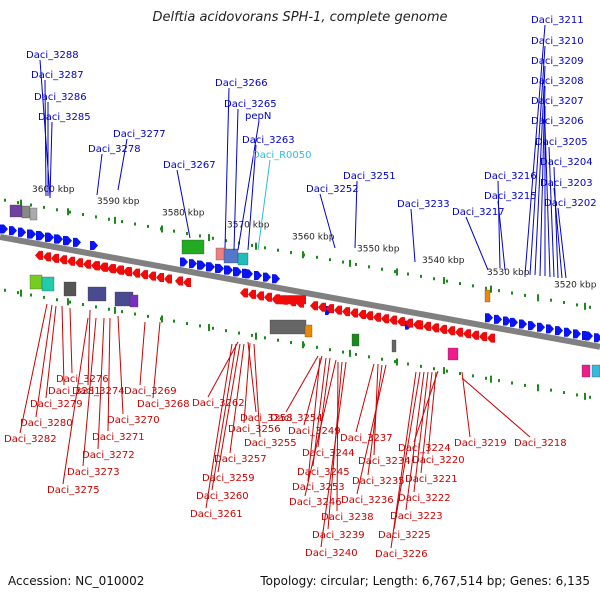  I want to click on scale-tick-label: 3540 kbp, so click(443, 261).